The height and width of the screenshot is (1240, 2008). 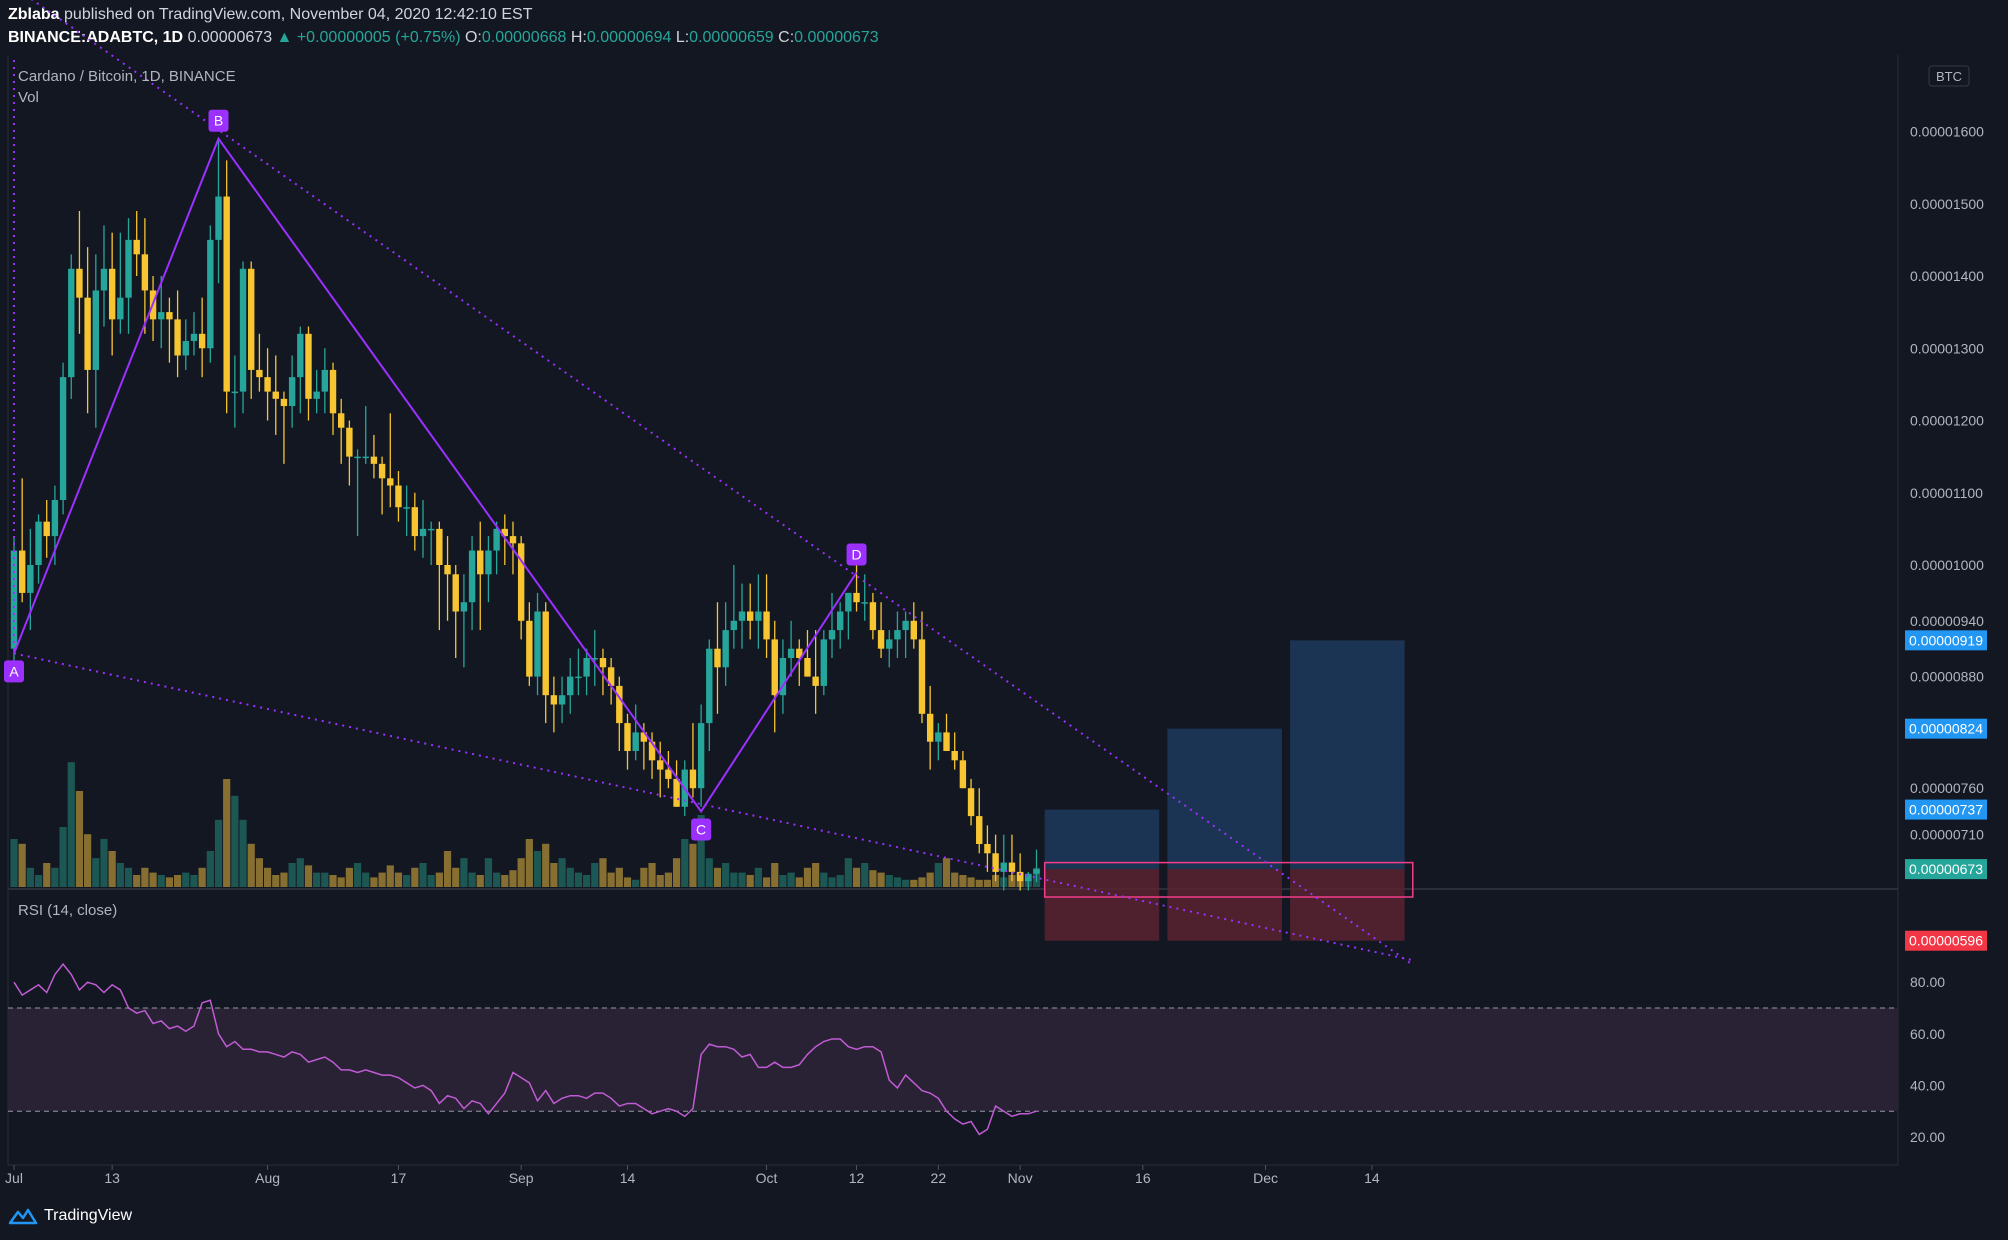 What do you see at coordinates (1947, 204) in the screenshot?
I see `price-tick-label: 0.00001500` at bounding box center [1947, 204].